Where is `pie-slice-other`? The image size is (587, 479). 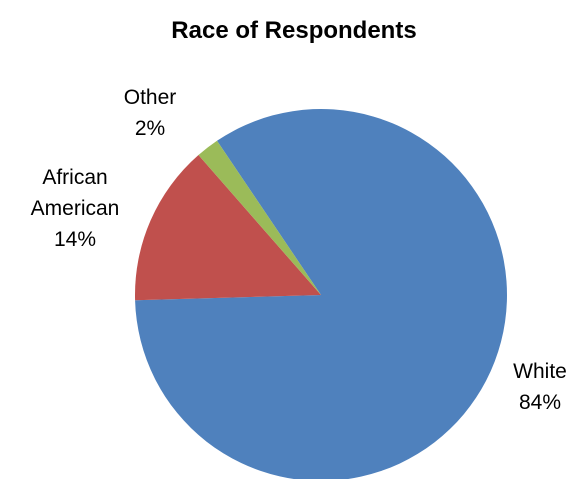
pie-slice-other is located at coordinates (259, 217).